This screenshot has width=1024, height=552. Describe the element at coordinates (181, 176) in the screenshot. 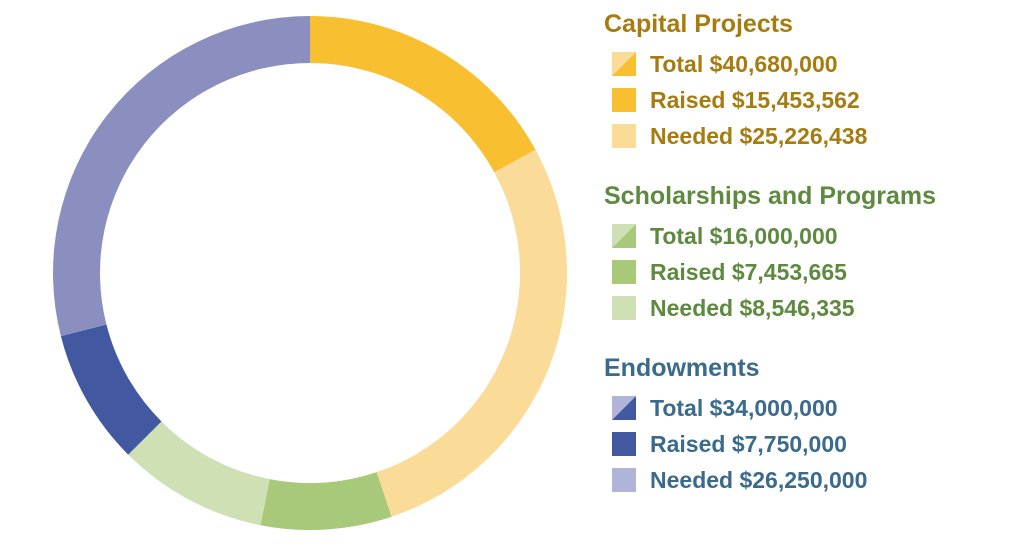

I see `donut-slice-endowments-needed` at that location.